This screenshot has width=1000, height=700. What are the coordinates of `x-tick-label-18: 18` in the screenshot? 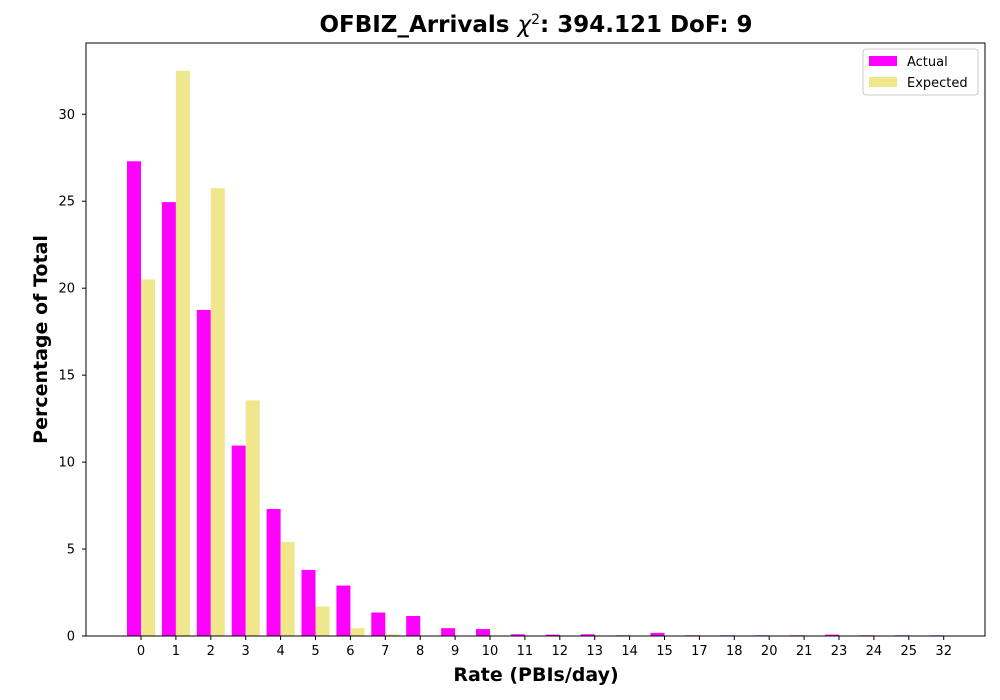 It's located at (734, 651).